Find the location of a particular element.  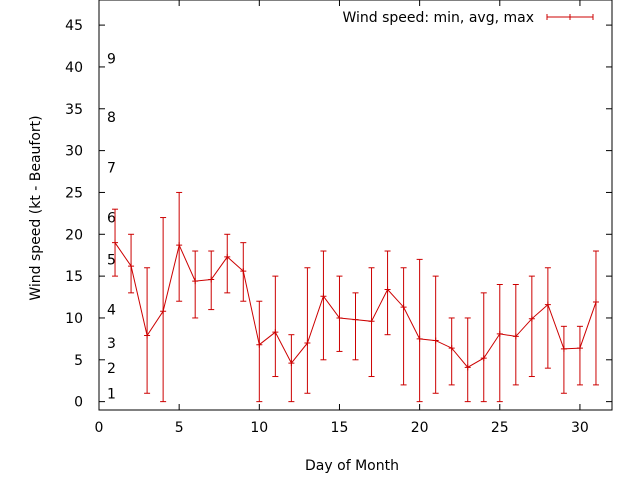

beaufort-label: 3 is located at coordinates (111, 344).